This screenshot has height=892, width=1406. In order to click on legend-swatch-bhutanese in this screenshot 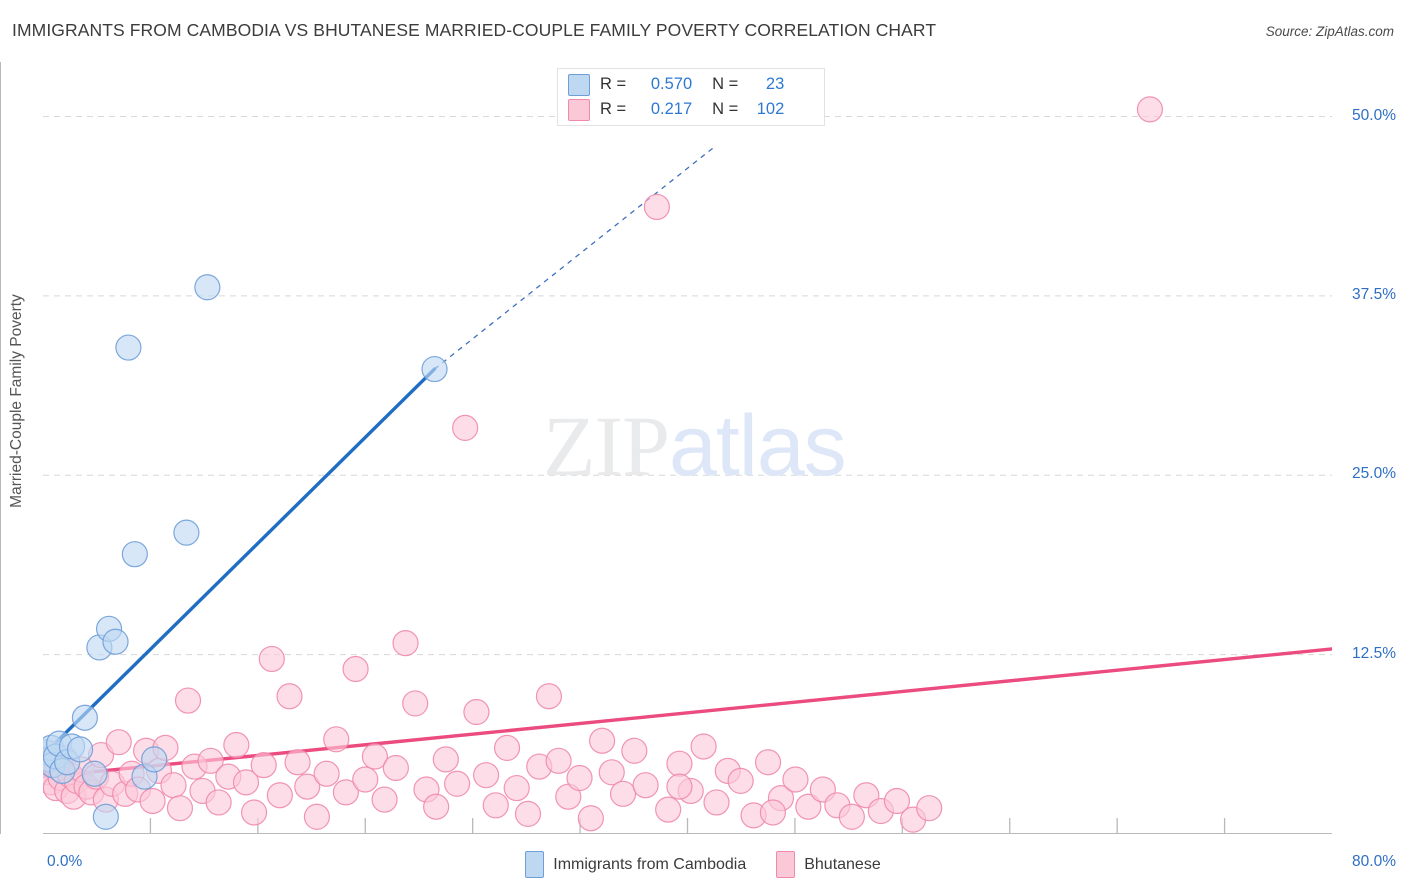, I will do `click(786, 864)`.